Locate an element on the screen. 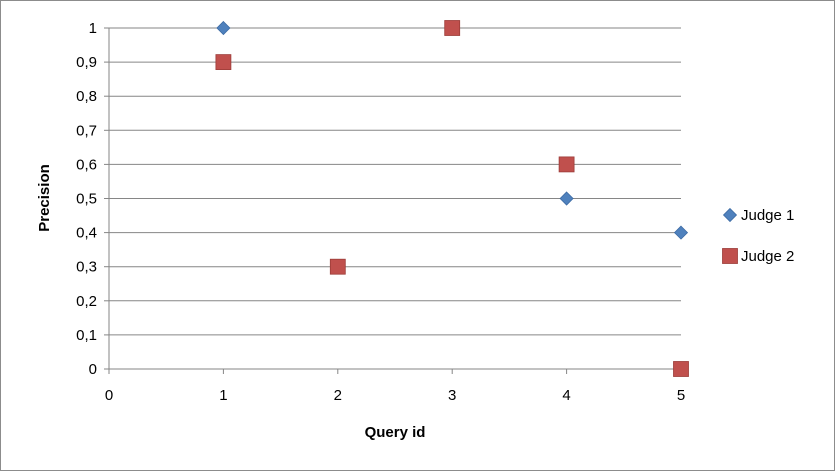  y-tick-label: 0 is located at coordinates (93, 369).